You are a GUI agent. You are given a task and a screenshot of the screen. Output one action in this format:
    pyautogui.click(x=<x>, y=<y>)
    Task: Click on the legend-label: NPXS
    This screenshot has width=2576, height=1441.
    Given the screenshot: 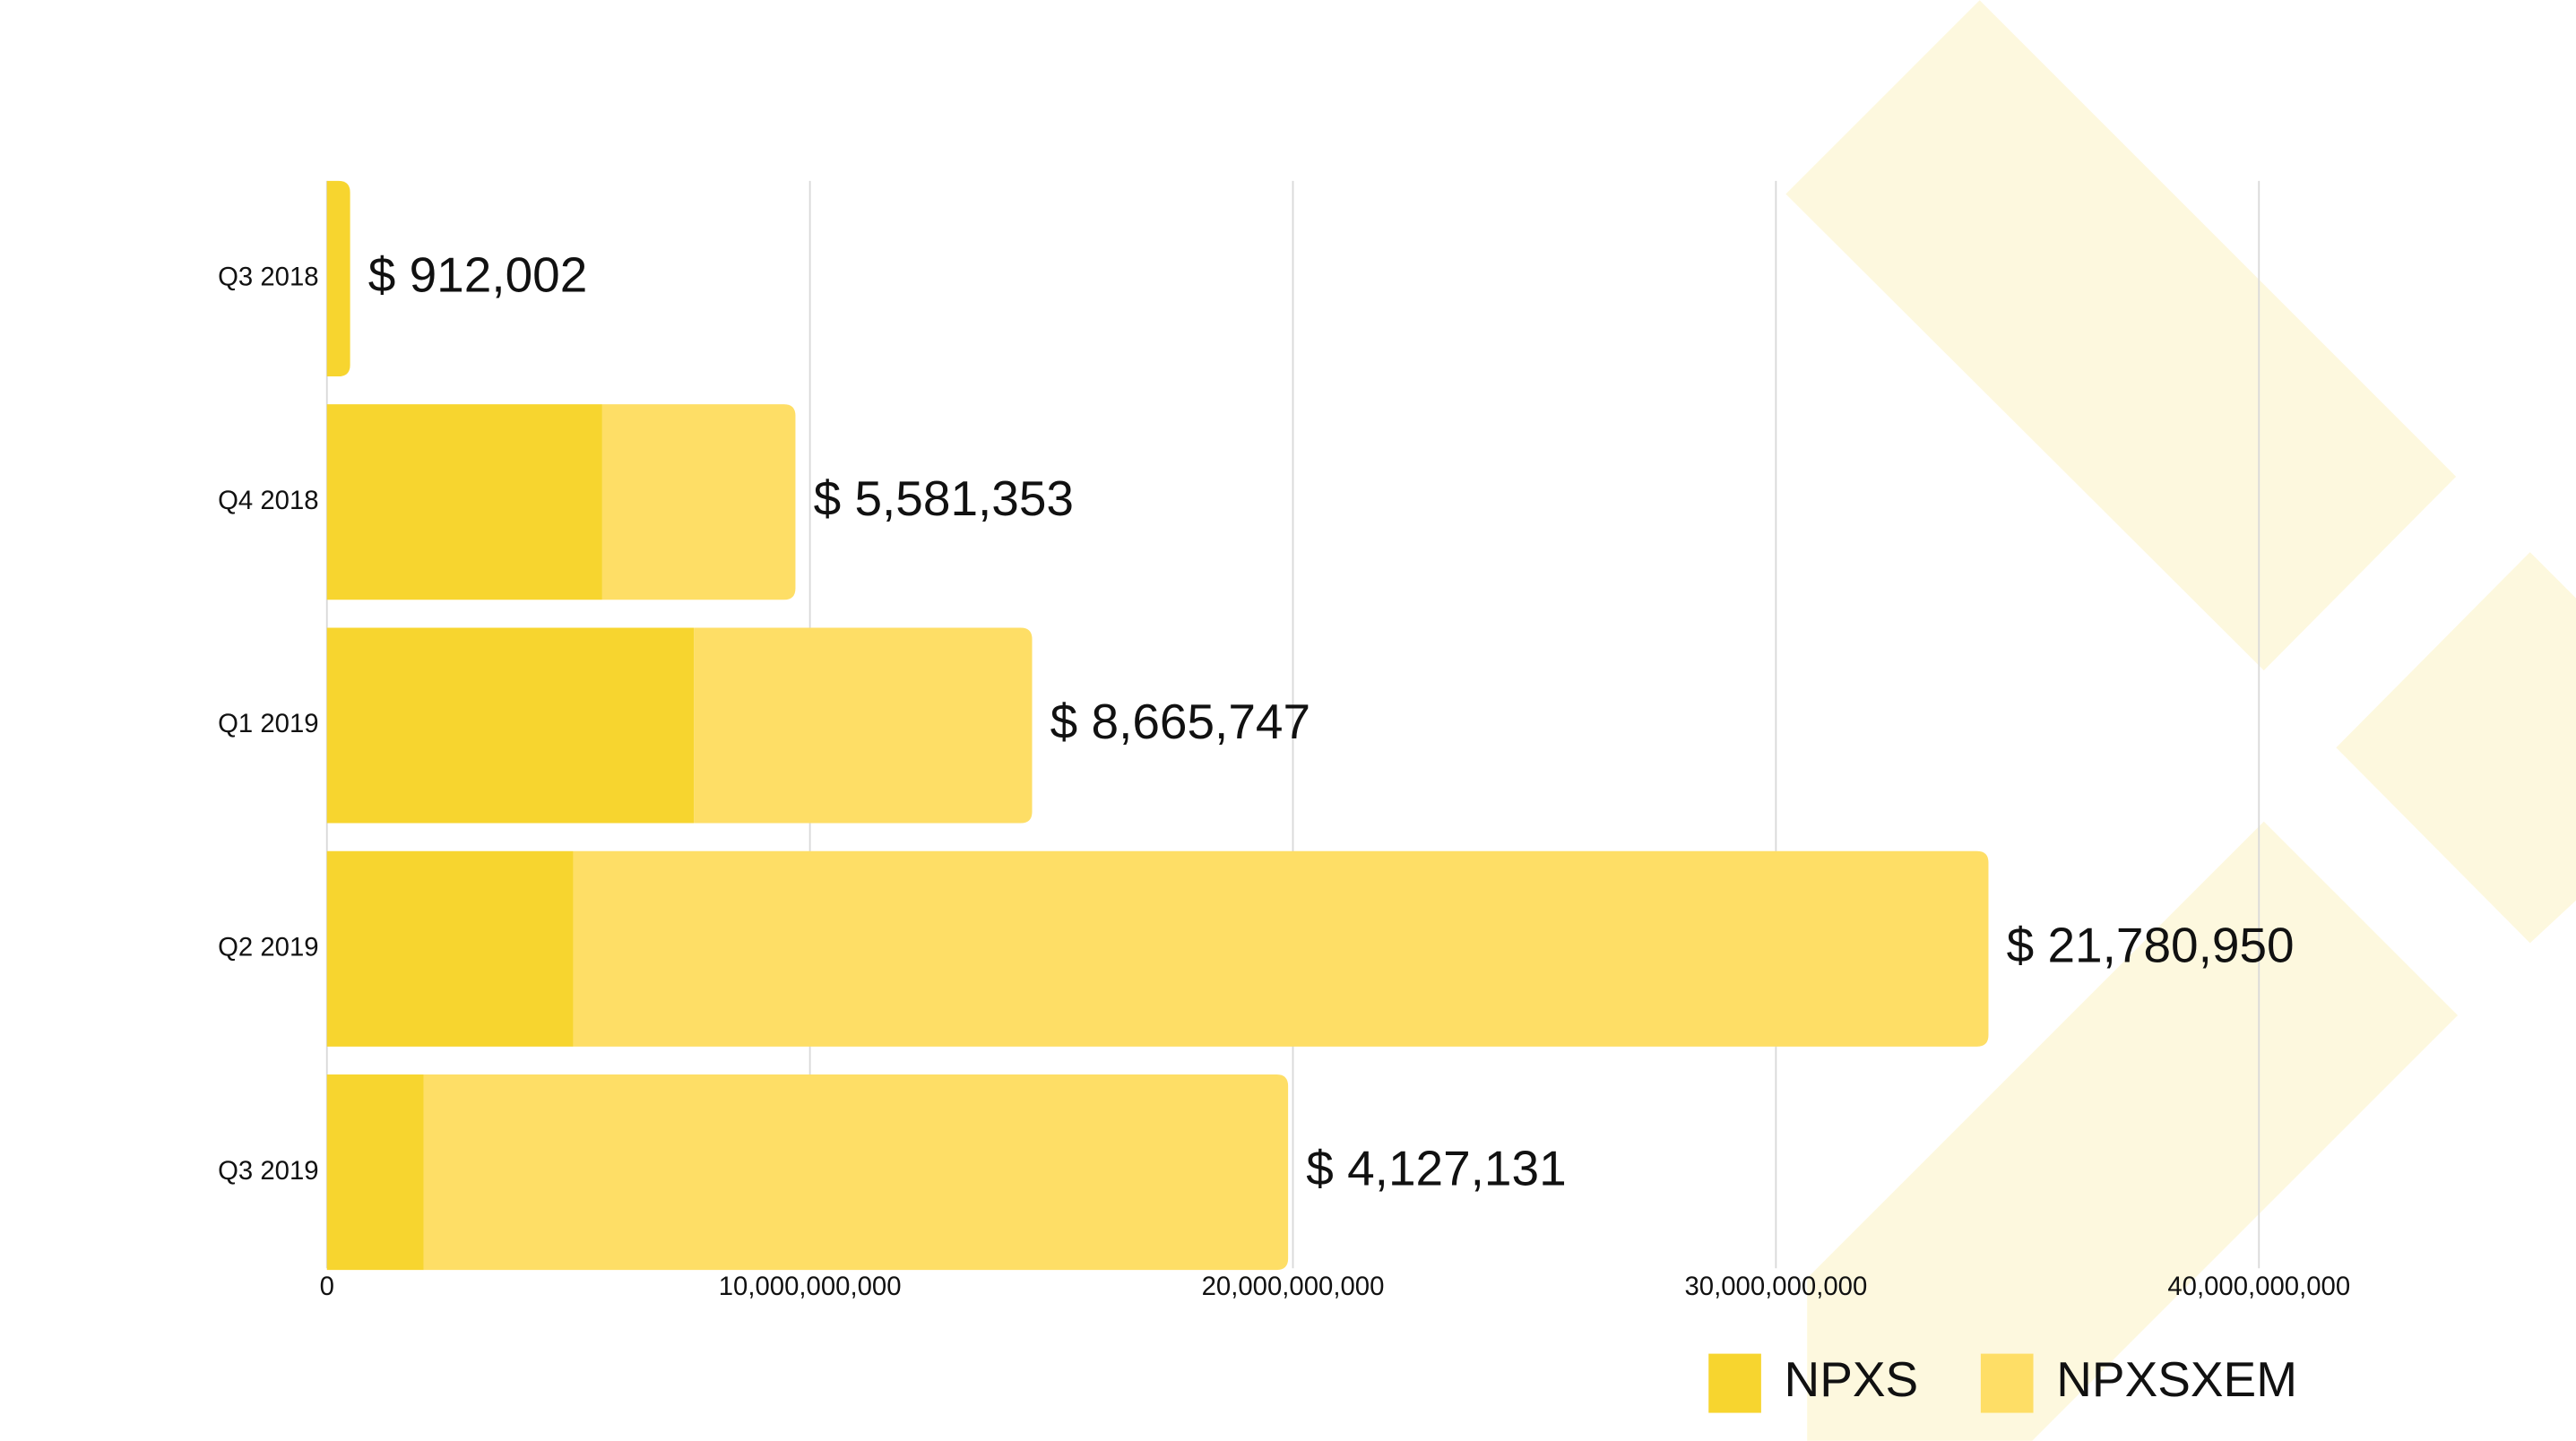 What is the action you would take?
    pyautogui.click(x=1852, y=1379)
    